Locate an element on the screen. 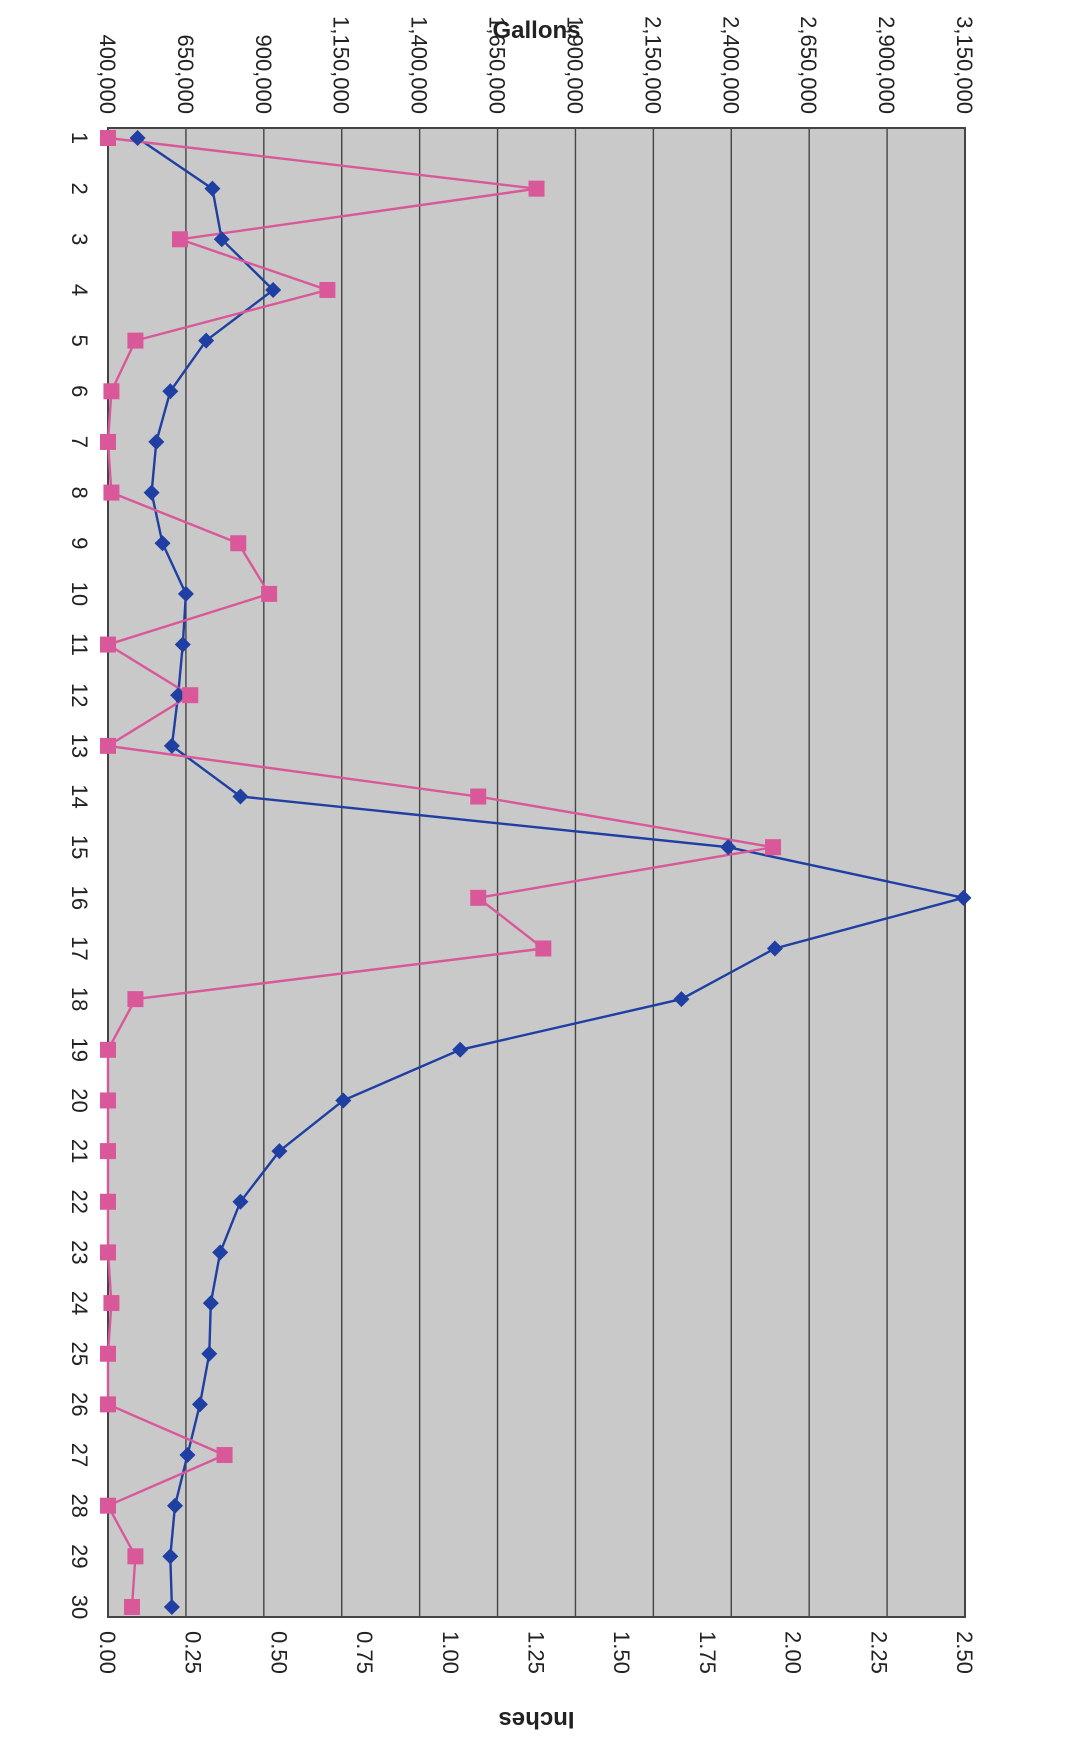 The height and width of the screenshot is (1744, 1072). right-axis-tick-label: 1.25 is located at coordinates (536, 1652).